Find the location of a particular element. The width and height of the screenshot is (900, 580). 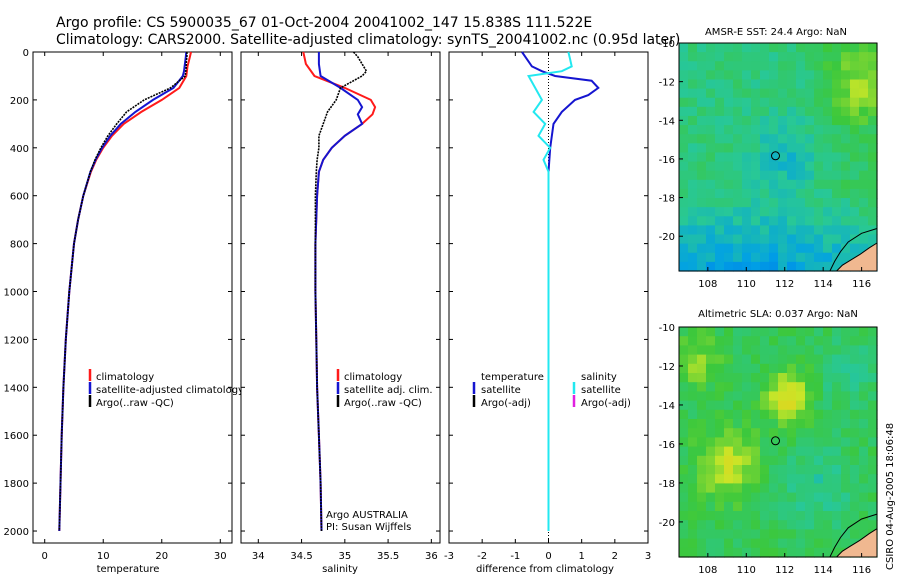

y-tick-label: 1000 is located at coordinates (16, 293).